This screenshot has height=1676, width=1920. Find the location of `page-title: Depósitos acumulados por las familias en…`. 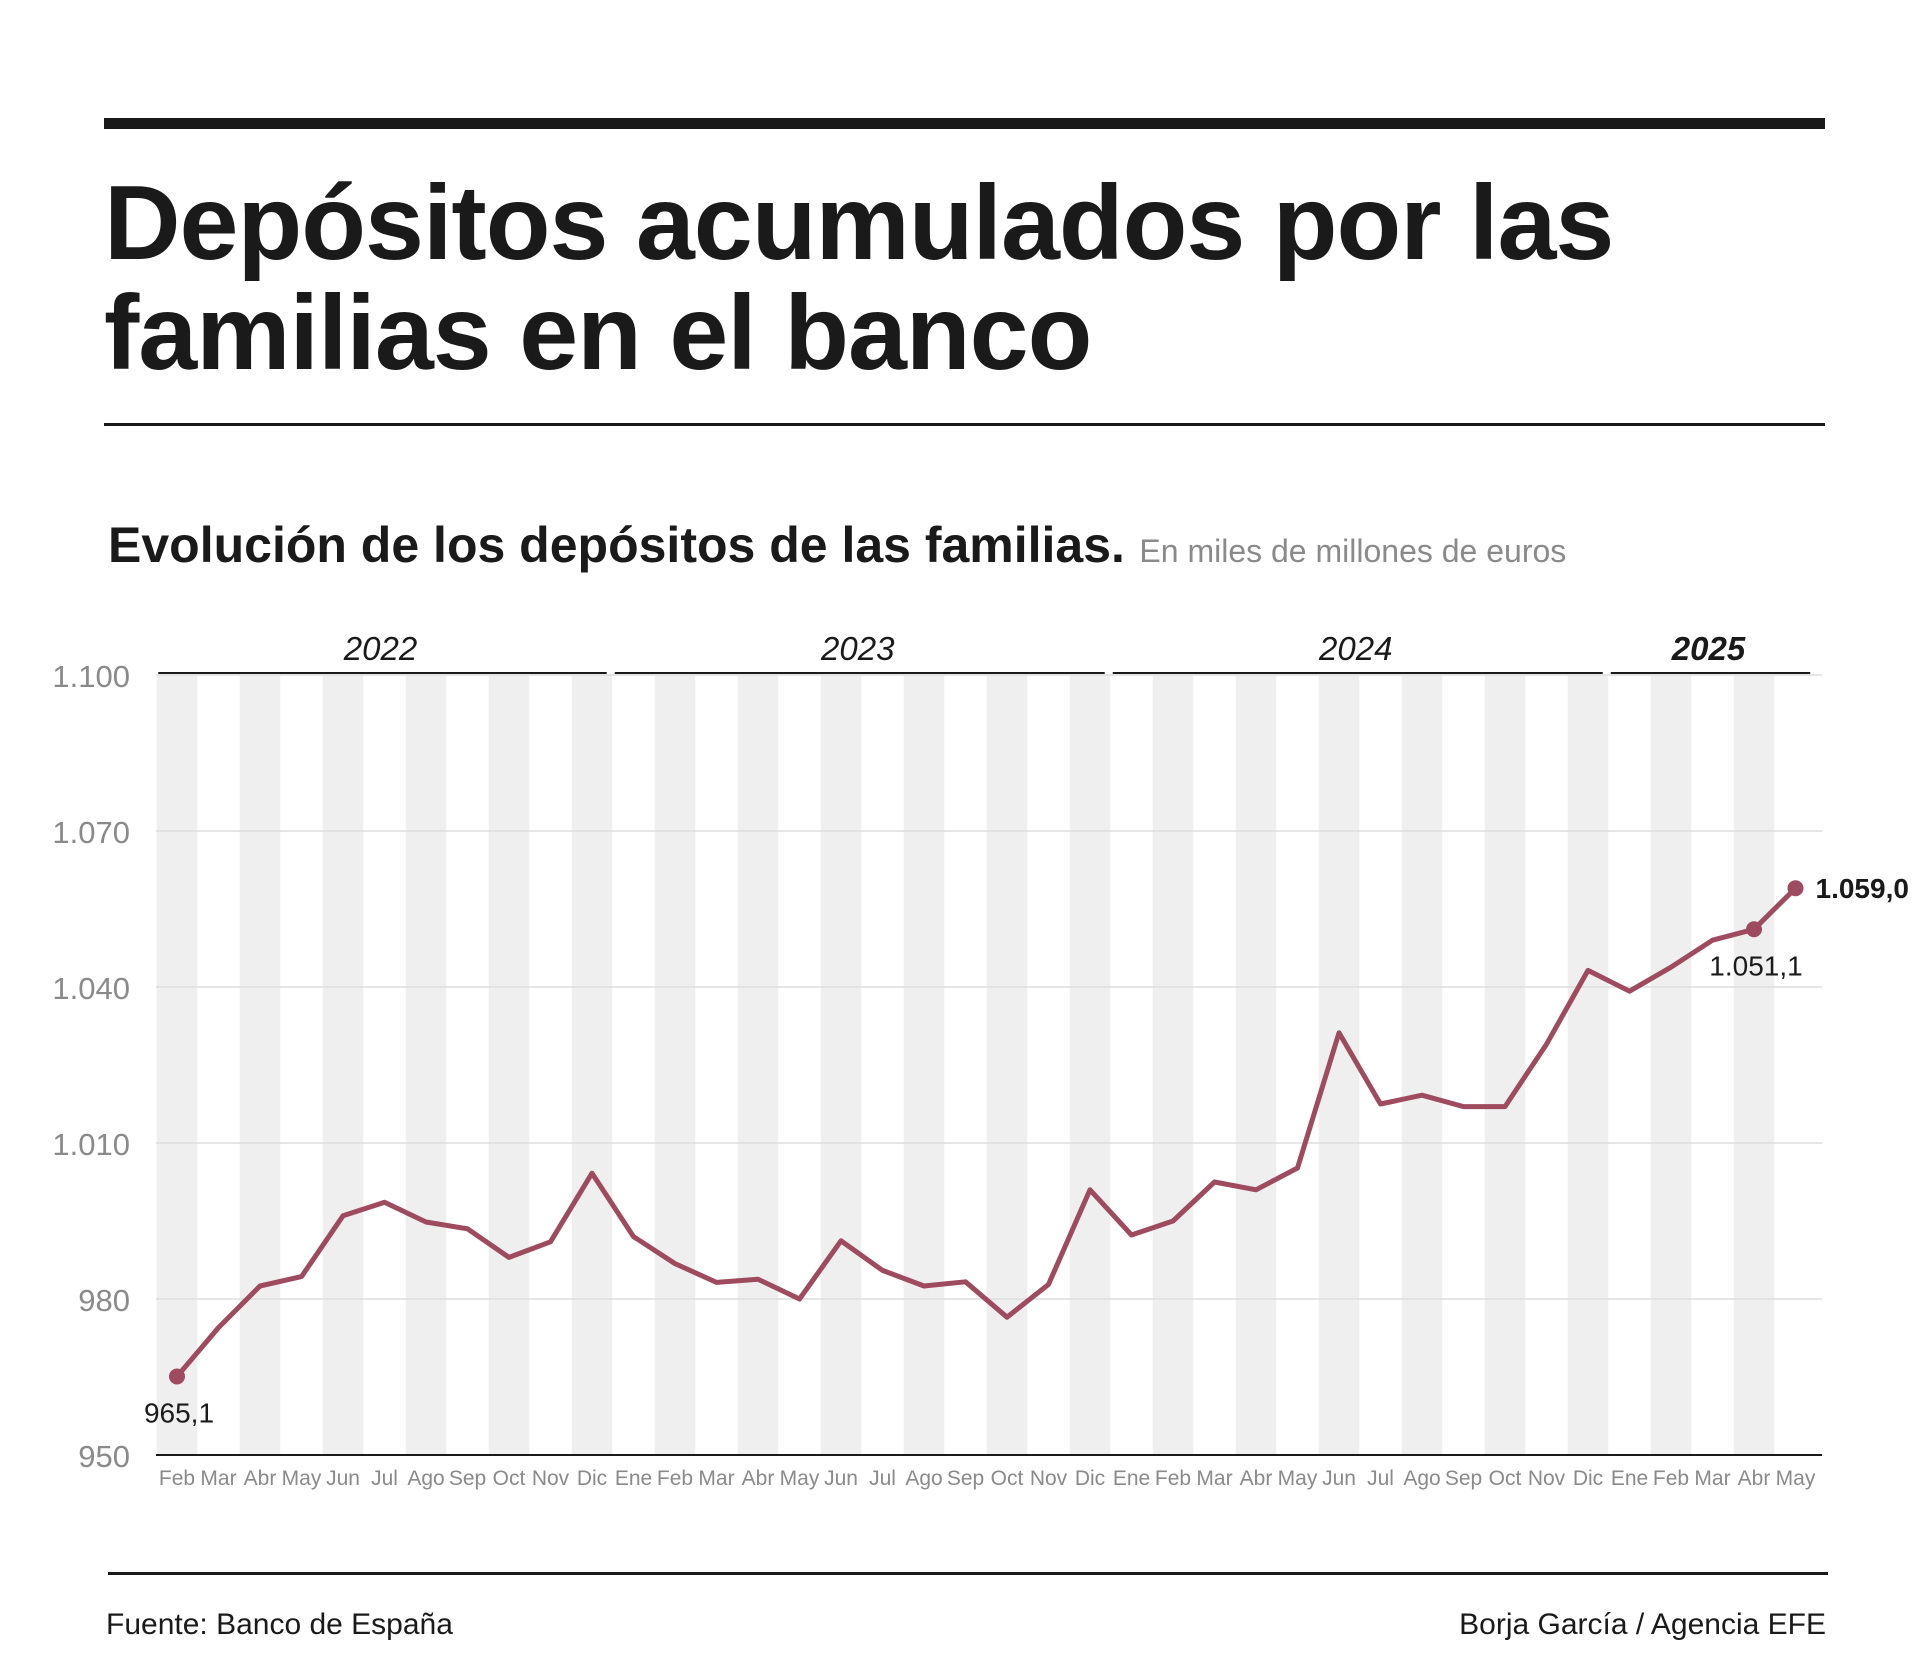

page-title: Depósitos acumulados por las familias en… is located at coordinates (859, 278).